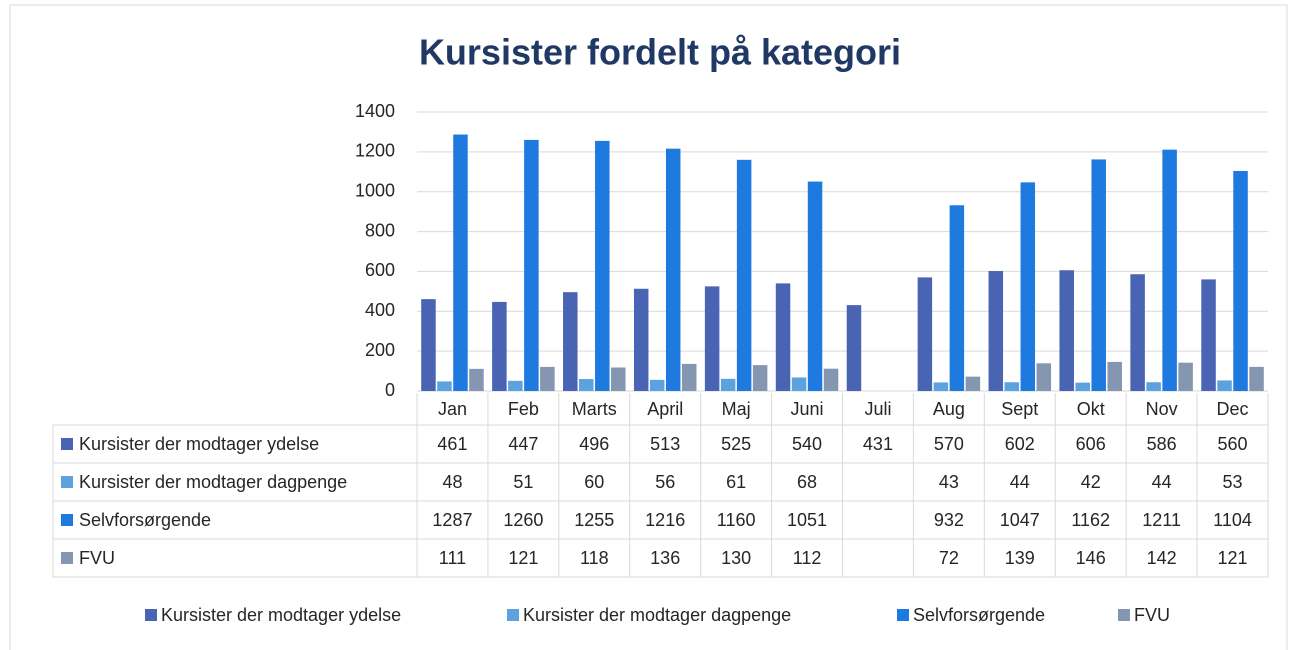 The width and height of the screenshot is (1298, 650). What do you see at coordinates (1020, 444) in the screenshot?
I see `table-cell: 602` at bounding box center [1020, 444].